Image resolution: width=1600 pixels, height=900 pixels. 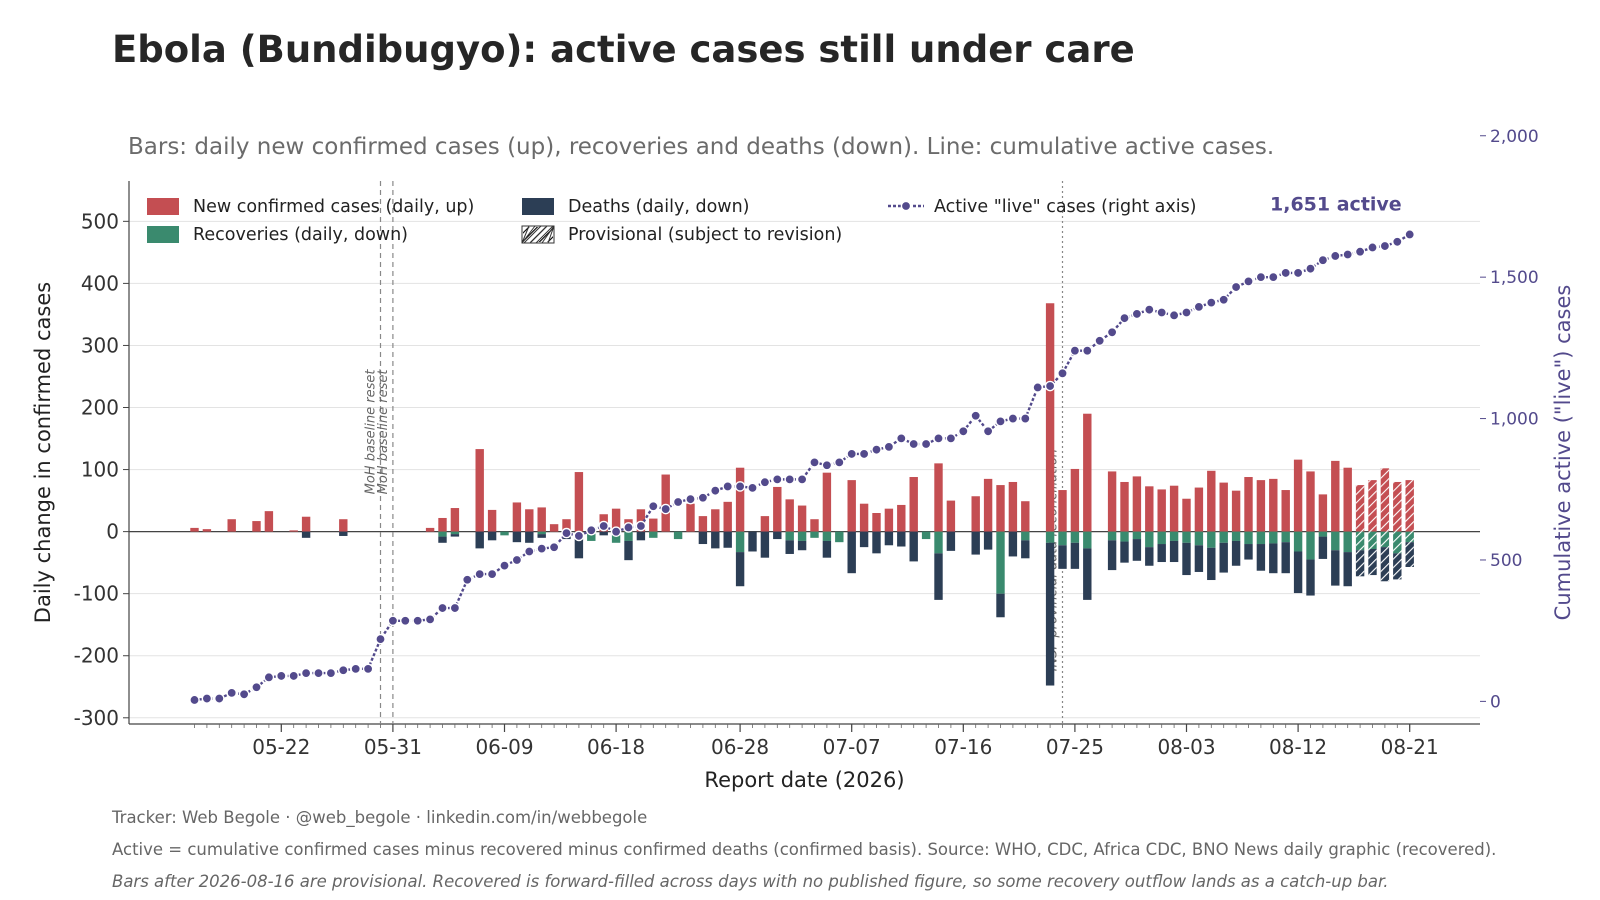 I want to click on x-tick-label: 06-28, so click(x=740, y=747).